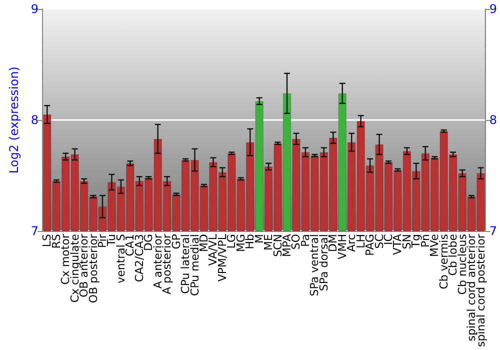  I want to click on y-tick-label: 9, so click(34, 9).